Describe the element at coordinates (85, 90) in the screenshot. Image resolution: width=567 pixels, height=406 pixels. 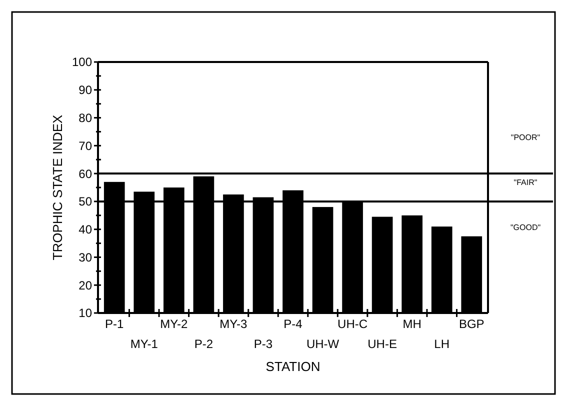
I see `y-tick-label: 90` at that location.